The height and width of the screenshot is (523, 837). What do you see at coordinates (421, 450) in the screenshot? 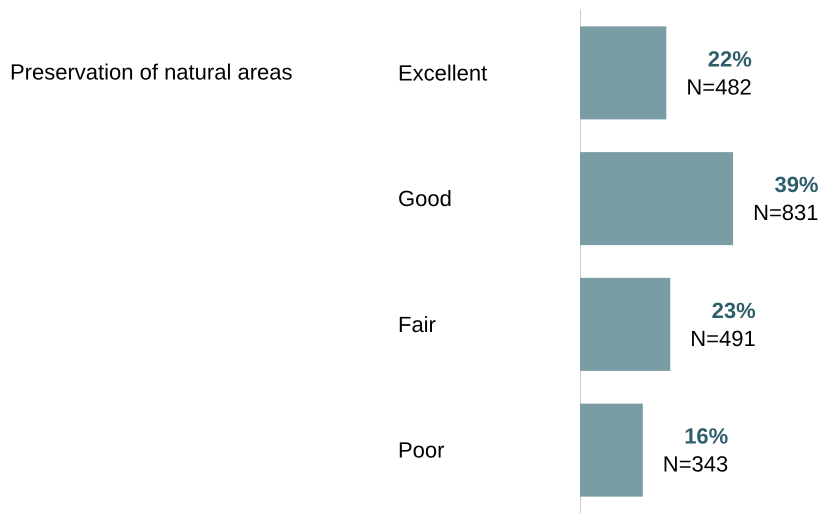
I see `y-tick-label: Poor` at bounding box center [421, 450].